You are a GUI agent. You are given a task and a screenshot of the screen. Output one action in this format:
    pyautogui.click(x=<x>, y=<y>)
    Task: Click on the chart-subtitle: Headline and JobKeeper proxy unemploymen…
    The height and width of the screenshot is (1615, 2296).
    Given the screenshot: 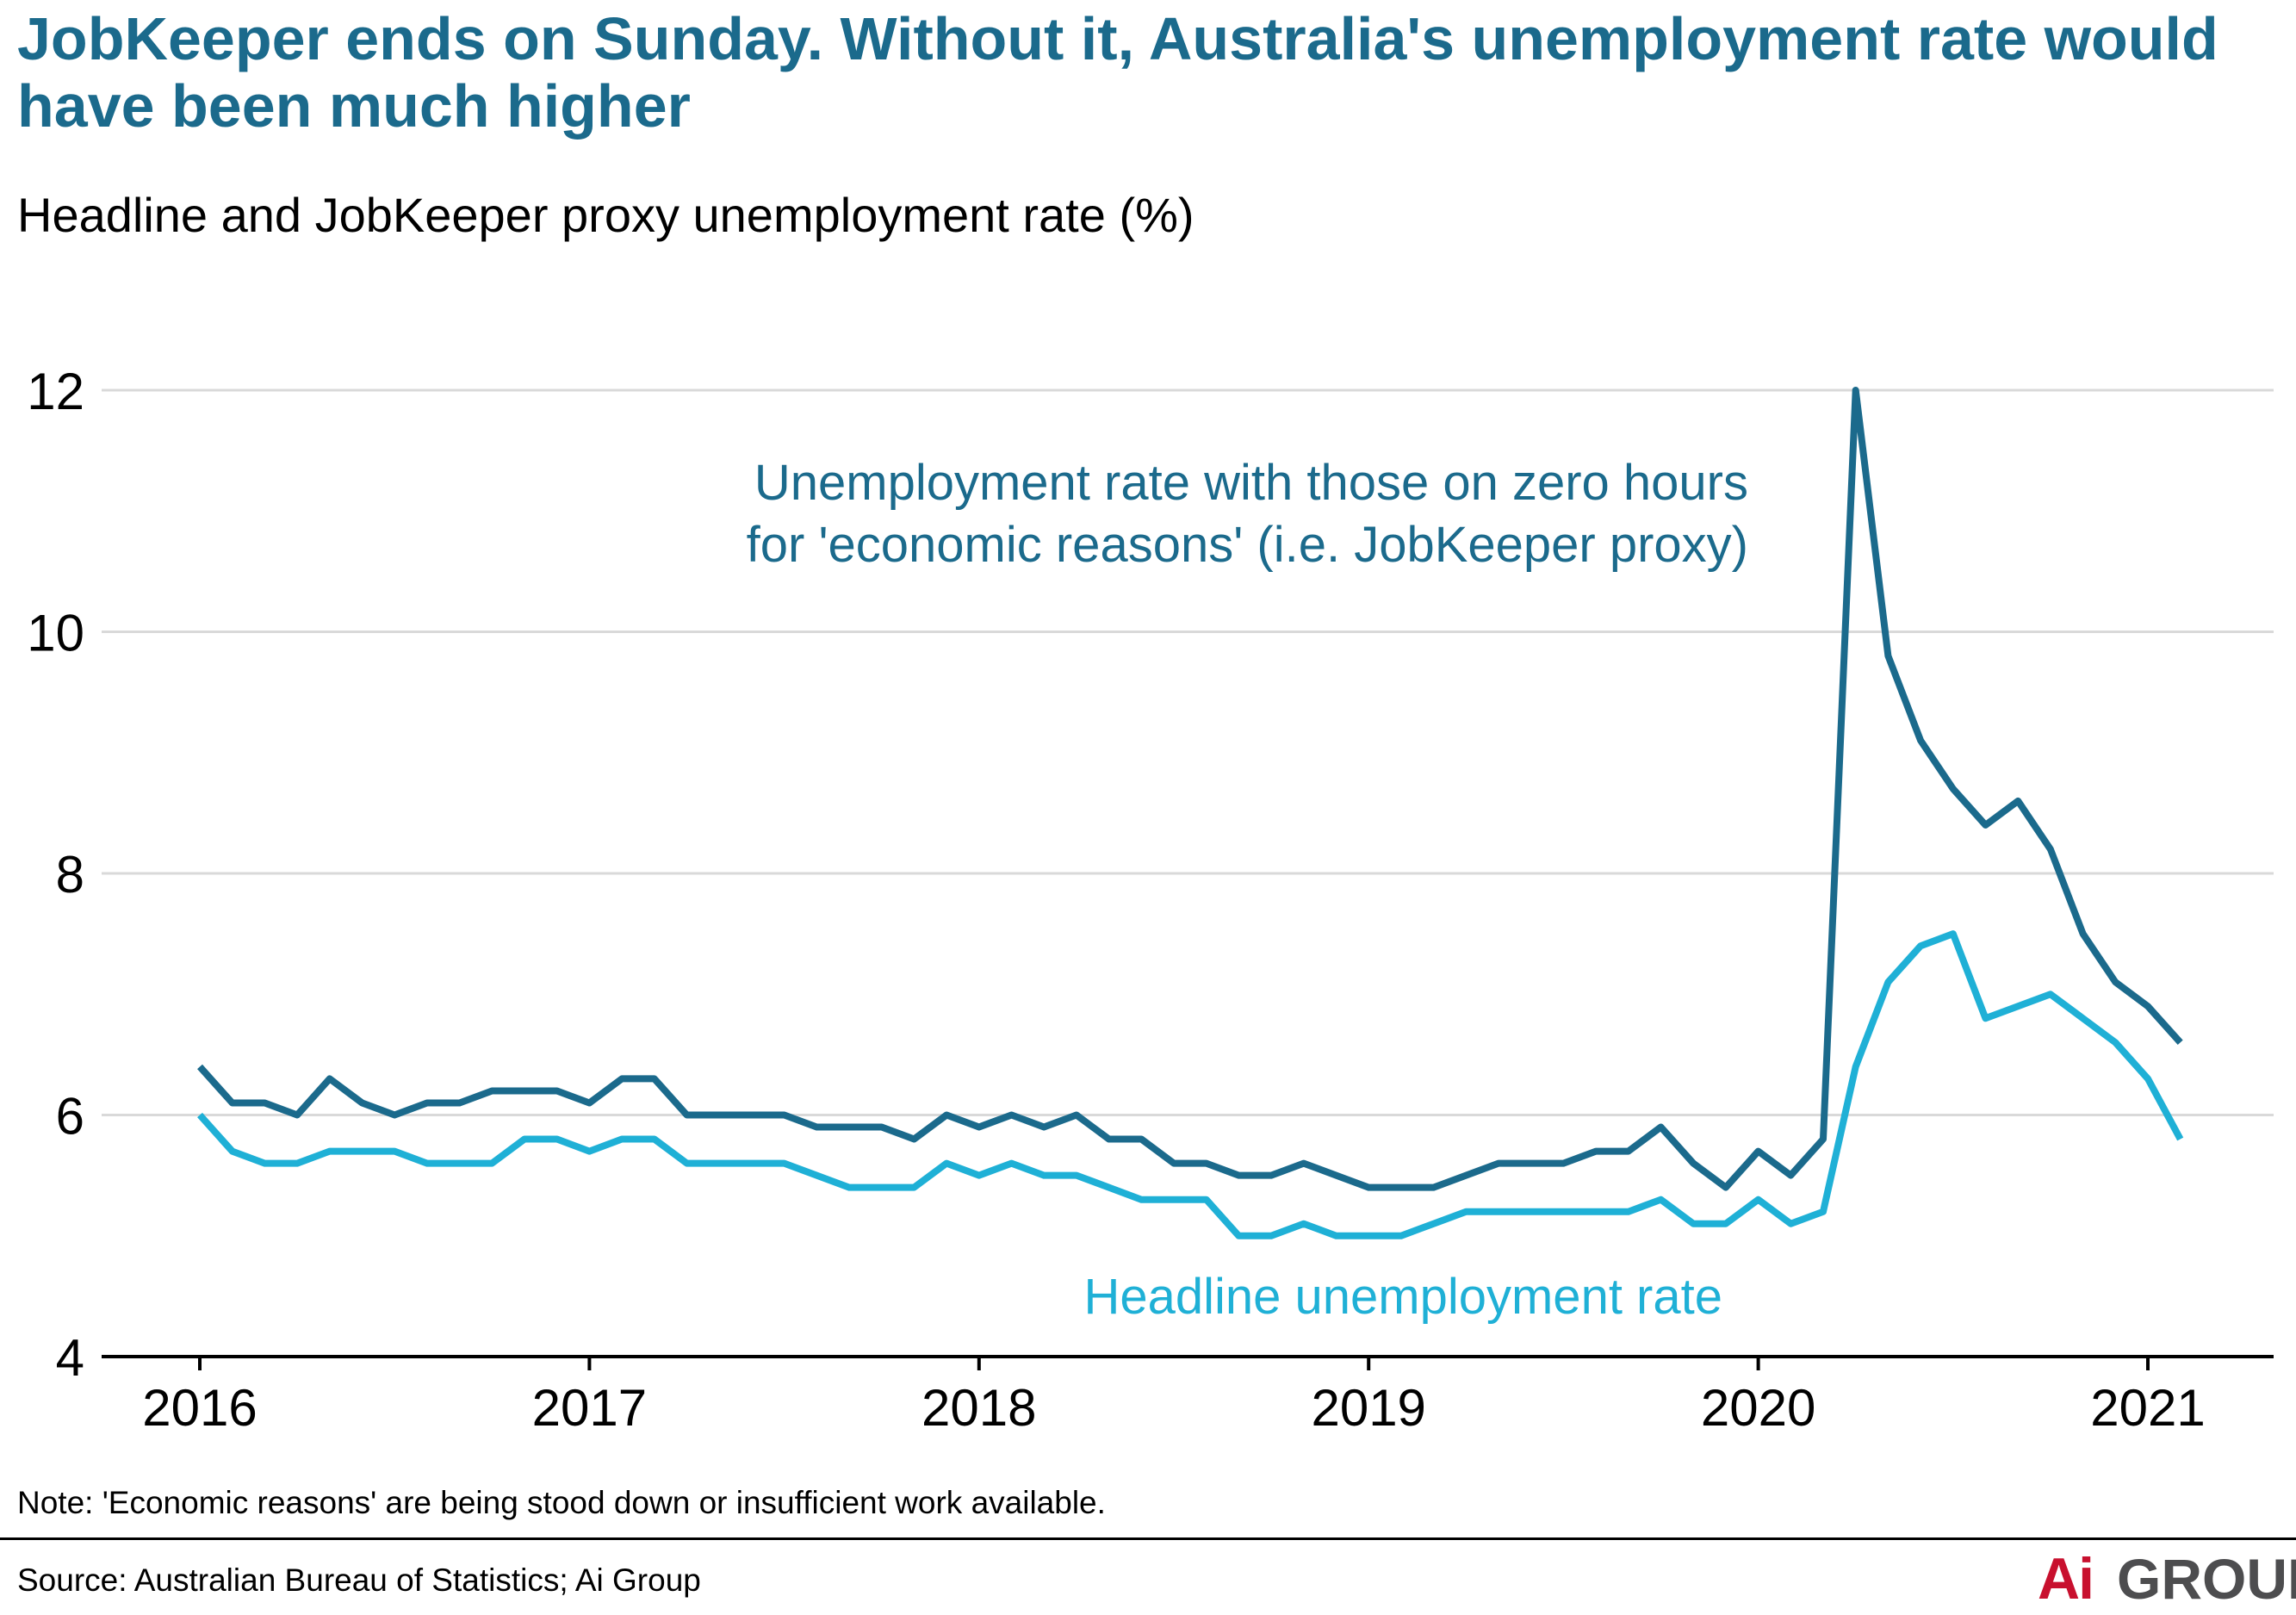 What is the action you would take?
    pyautogui.click(x=606, y=215)
    